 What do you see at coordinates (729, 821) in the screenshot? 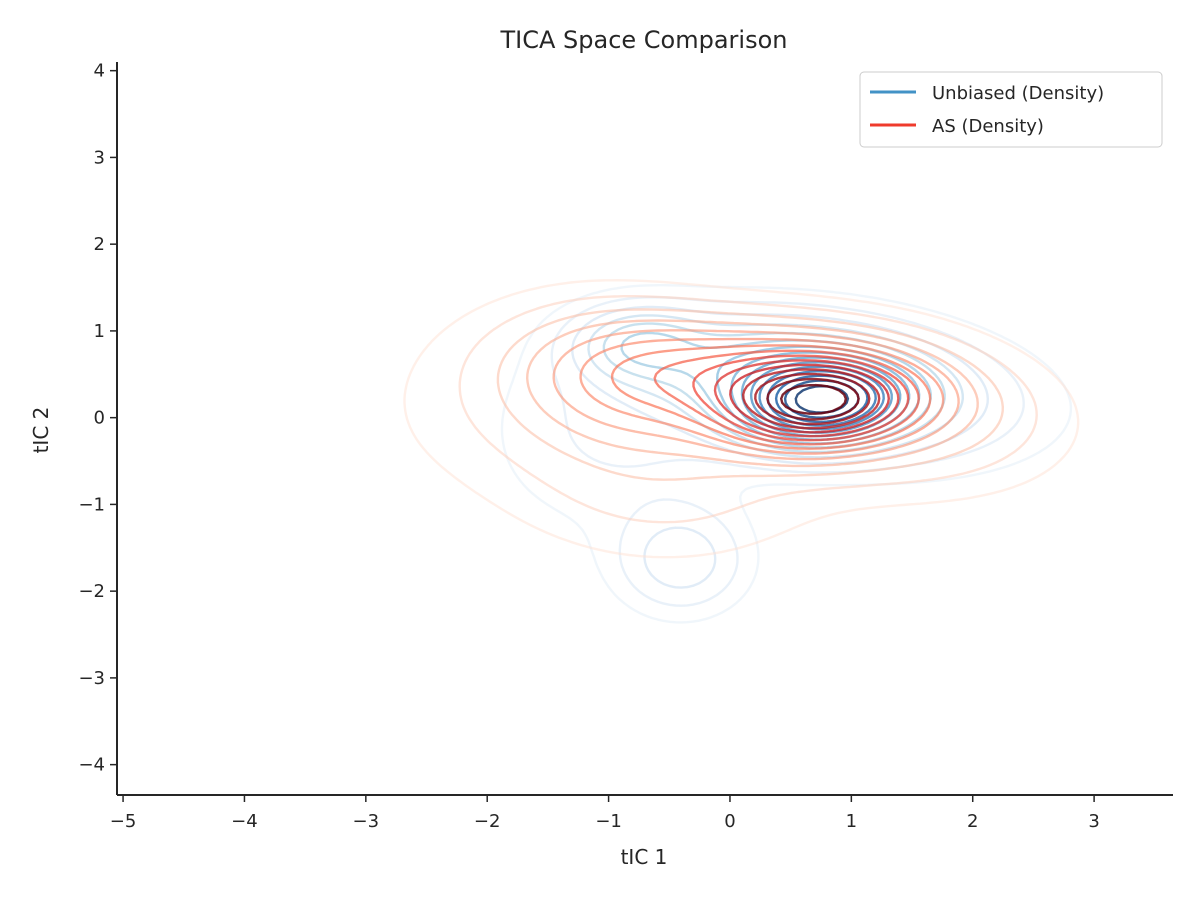
I see `x-tick-label: 0` at bounding box center [729, 821].